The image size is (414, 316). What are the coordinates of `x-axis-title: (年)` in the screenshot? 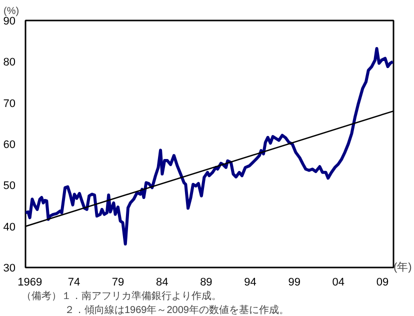 It's located at (403, 268).